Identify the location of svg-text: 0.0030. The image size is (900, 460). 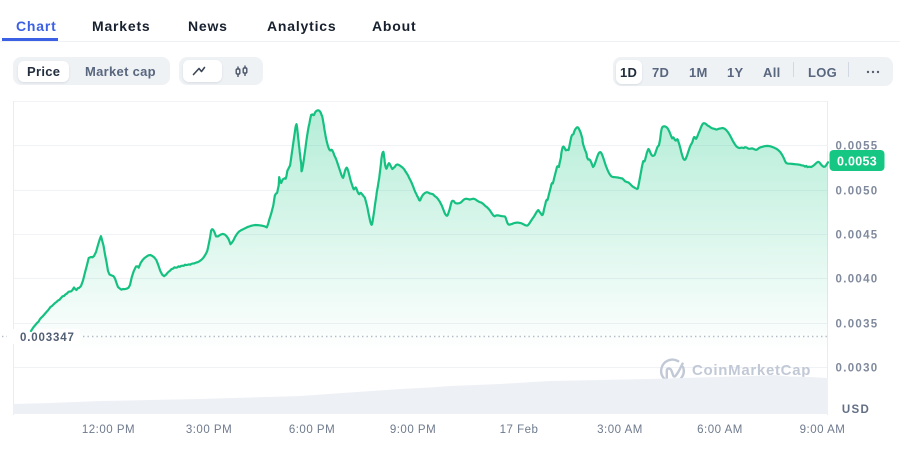
(857, 369).